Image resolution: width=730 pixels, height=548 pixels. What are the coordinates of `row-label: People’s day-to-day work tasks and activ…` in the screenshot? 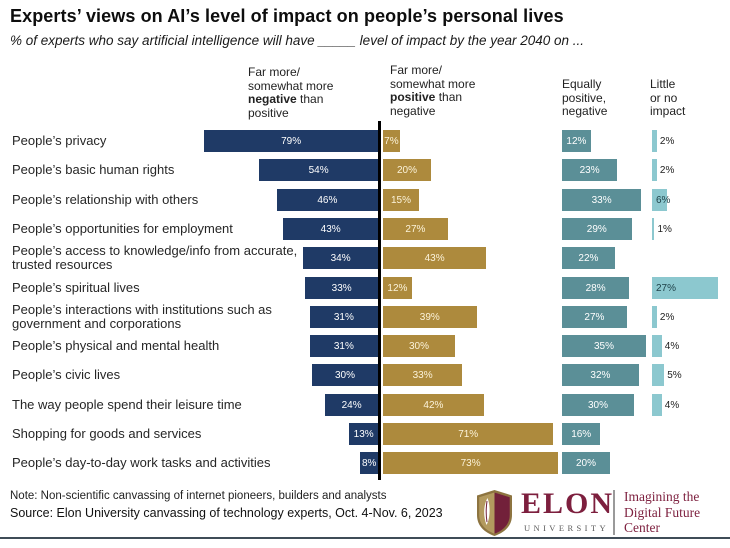 It's located at (141, 462).